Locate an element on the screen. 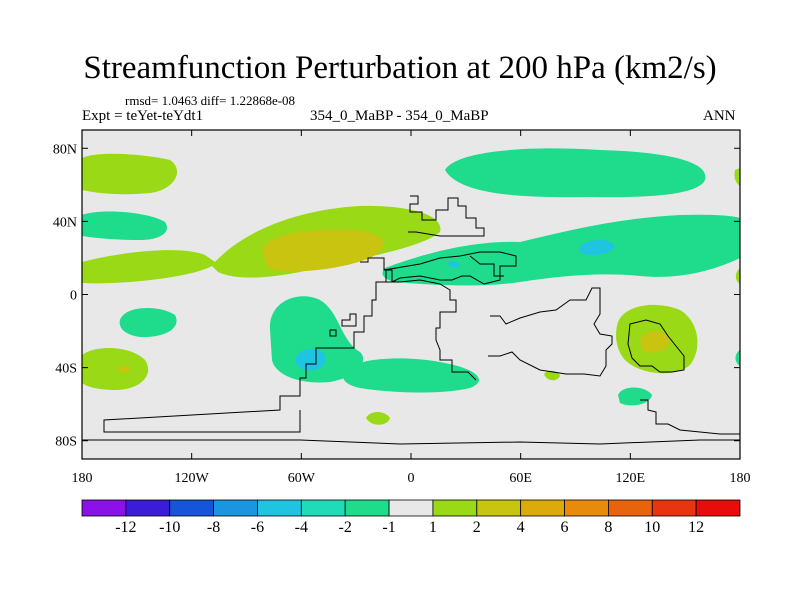  x-tick-label: 120E is located at coordinates (631, 478).